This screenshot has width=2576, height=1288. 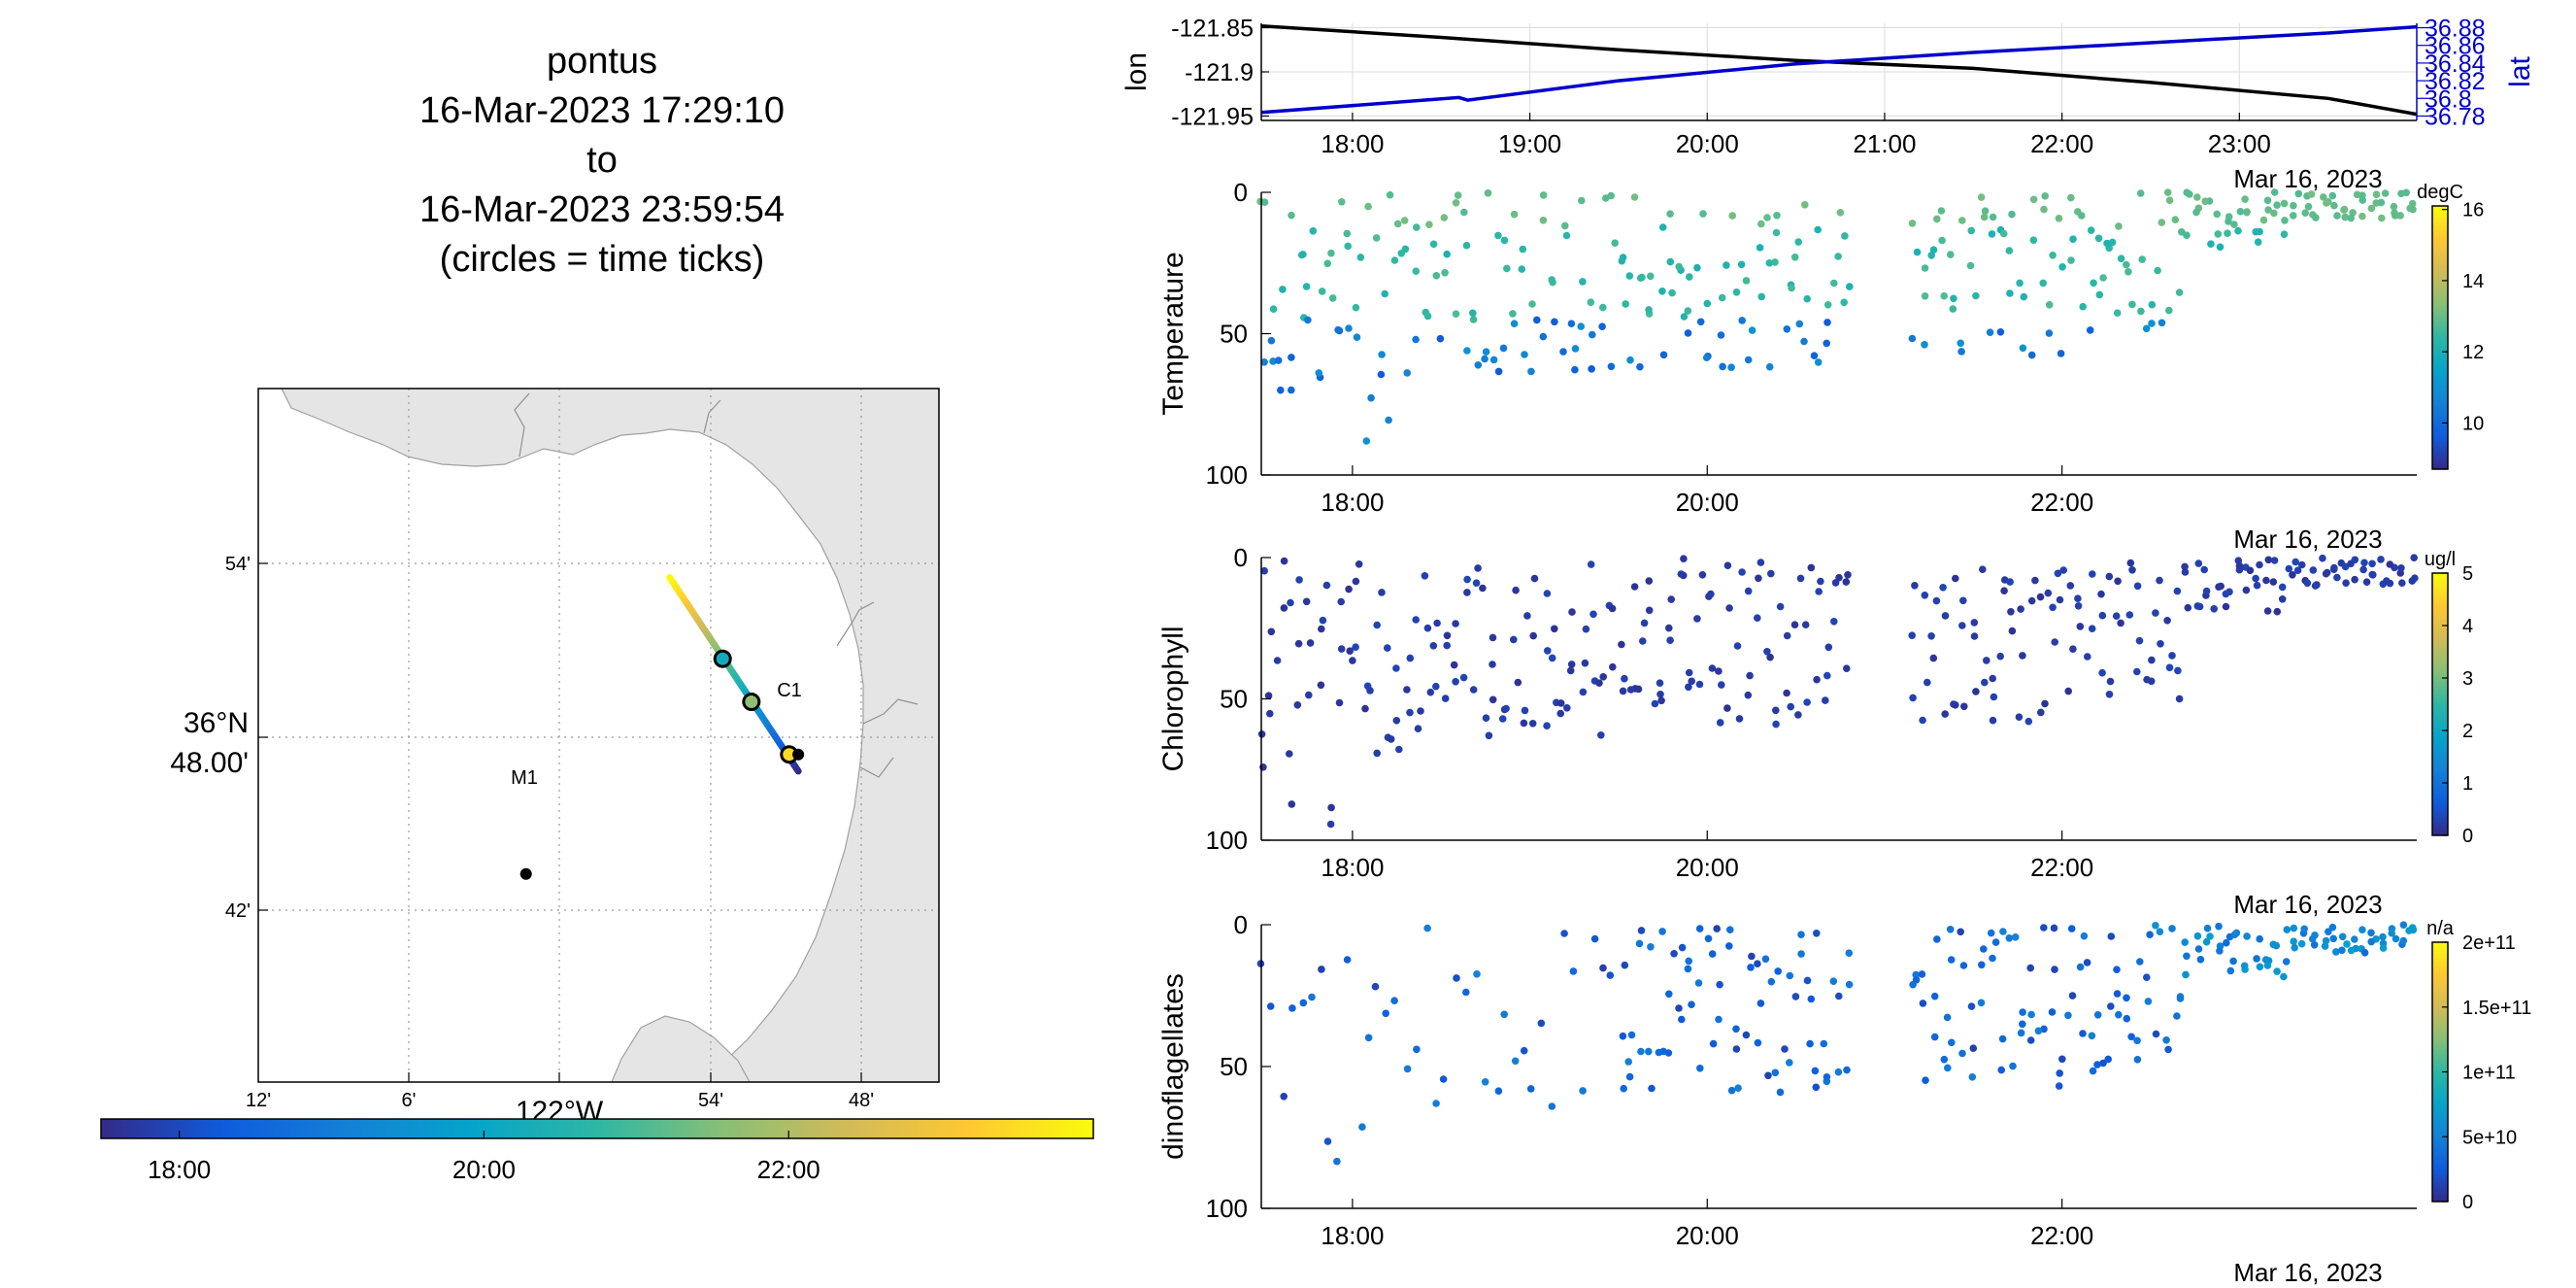 I want to click on temperature-plot-area, so click(x=1839, y=333).